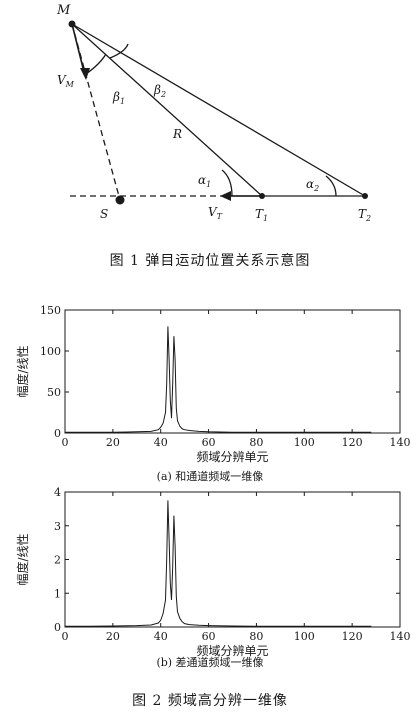 This screenshot has height=721, width=420. Describe the element at coordinates (331, 186) in the screenshot. I see `alpha2-arc` at that location.